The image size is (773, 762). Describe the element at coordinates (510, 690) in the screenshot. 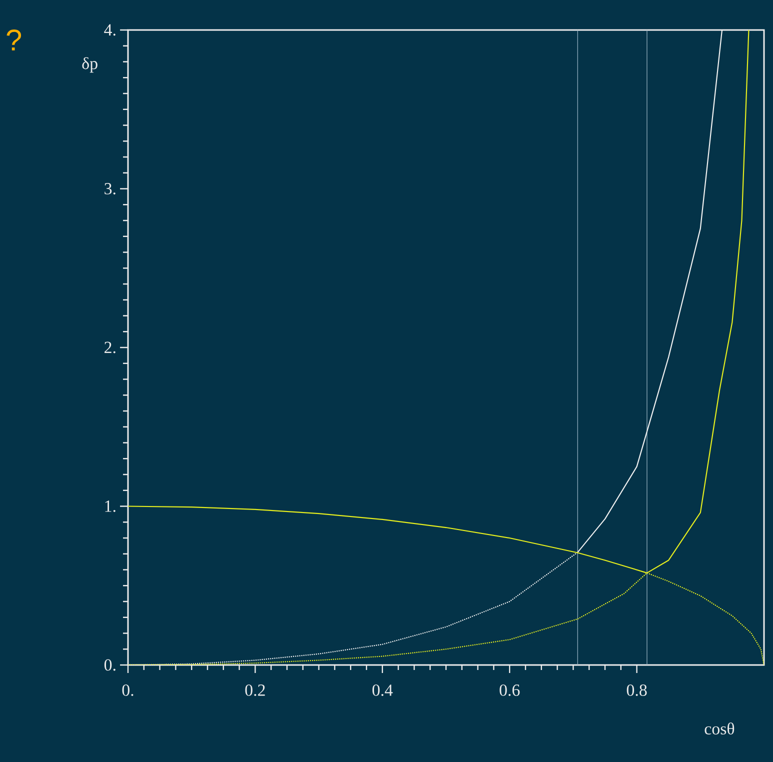

I see `x-tick-label: 0.6` at that location.